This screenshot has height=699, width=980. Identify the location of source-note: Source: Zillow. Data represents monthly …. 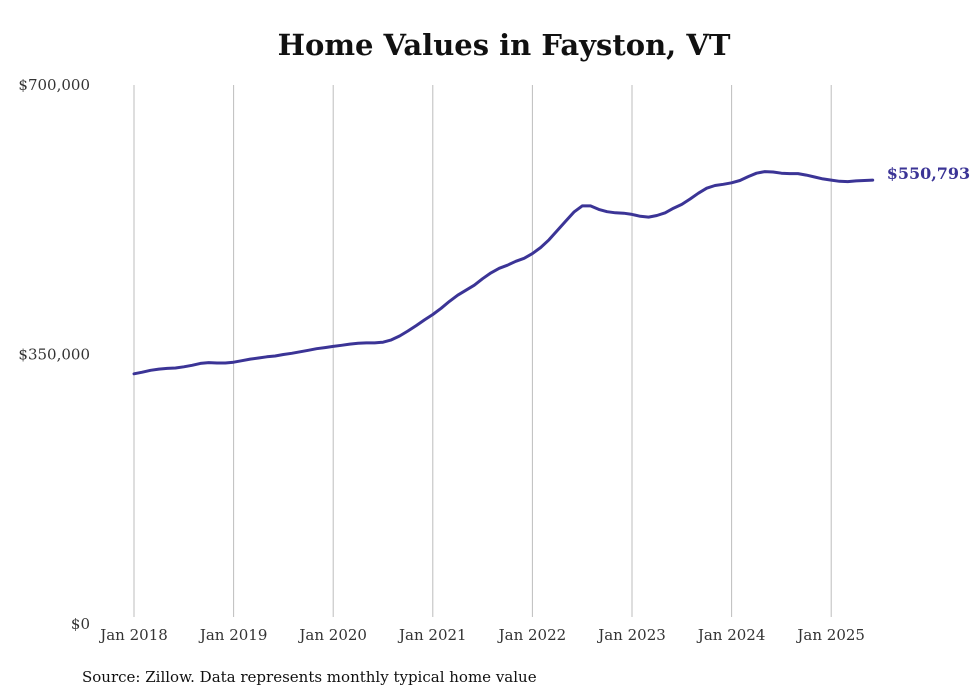
(309, 677).